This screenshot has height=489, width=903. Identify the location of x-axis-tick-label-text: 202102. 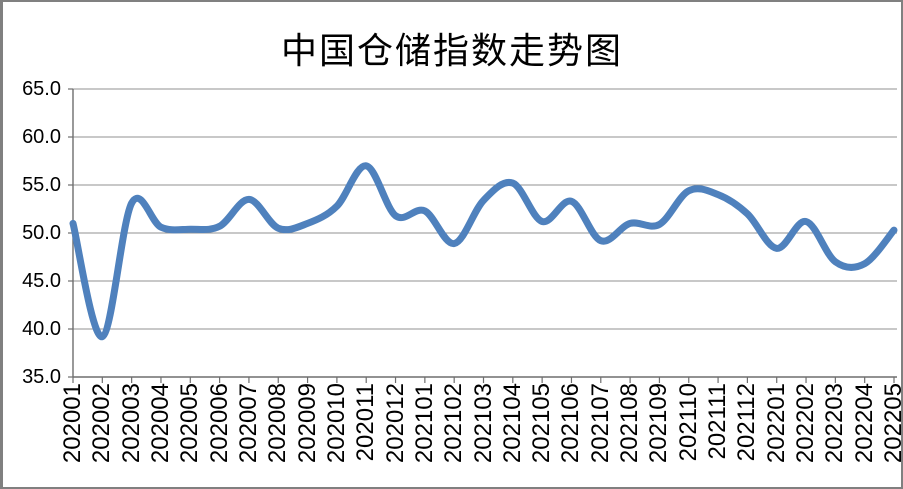
(454, 423).